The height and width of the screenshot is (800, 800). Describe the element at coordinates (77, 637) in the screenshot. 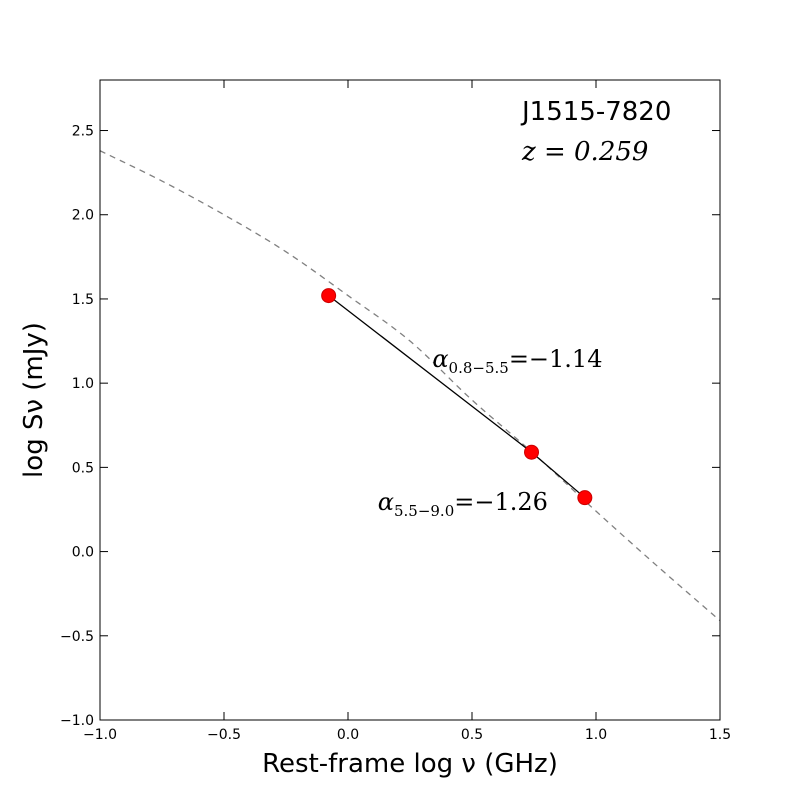

I see `y-tick-label: −0.5` at that location.